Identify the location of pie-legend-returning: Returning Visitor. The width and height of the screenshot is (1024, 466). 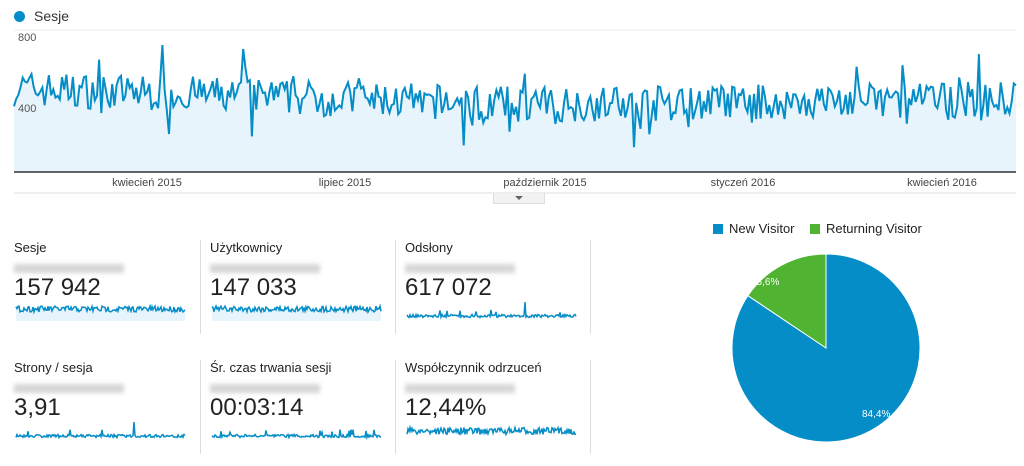
(866, 228).